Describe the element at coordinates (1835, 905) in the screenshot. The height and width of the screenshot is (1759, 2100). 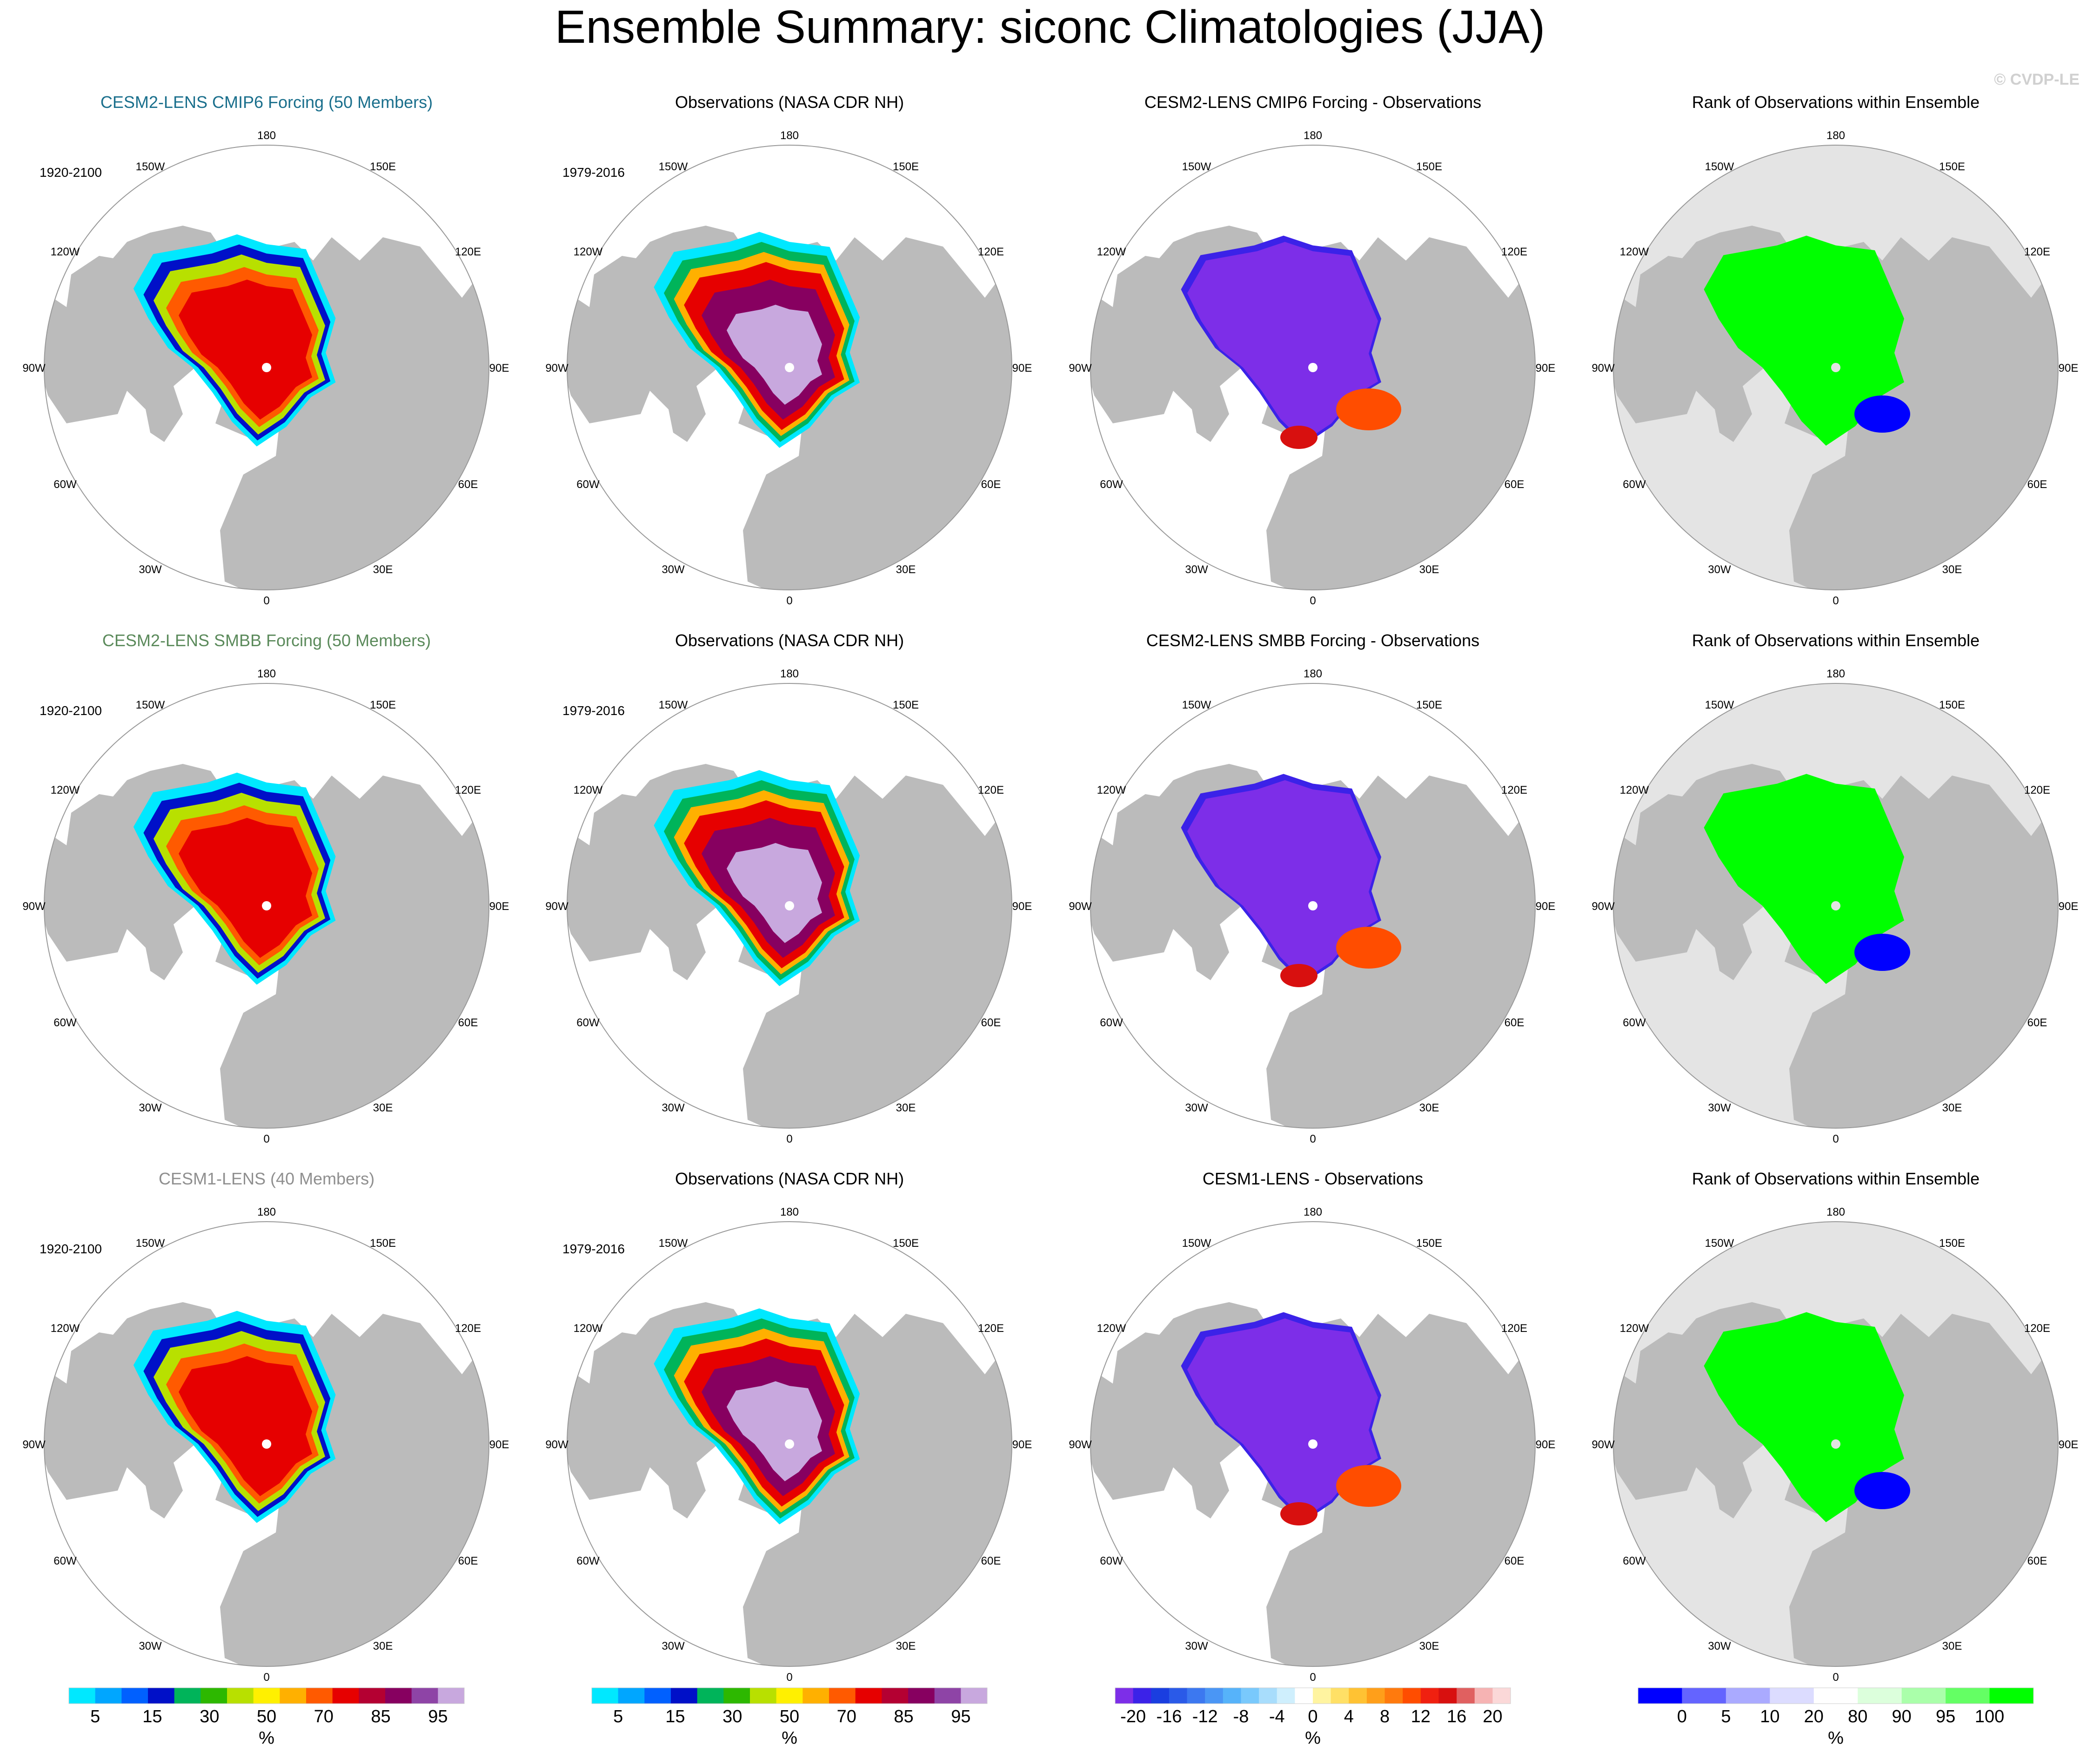
I see `pole-hole` at that location.